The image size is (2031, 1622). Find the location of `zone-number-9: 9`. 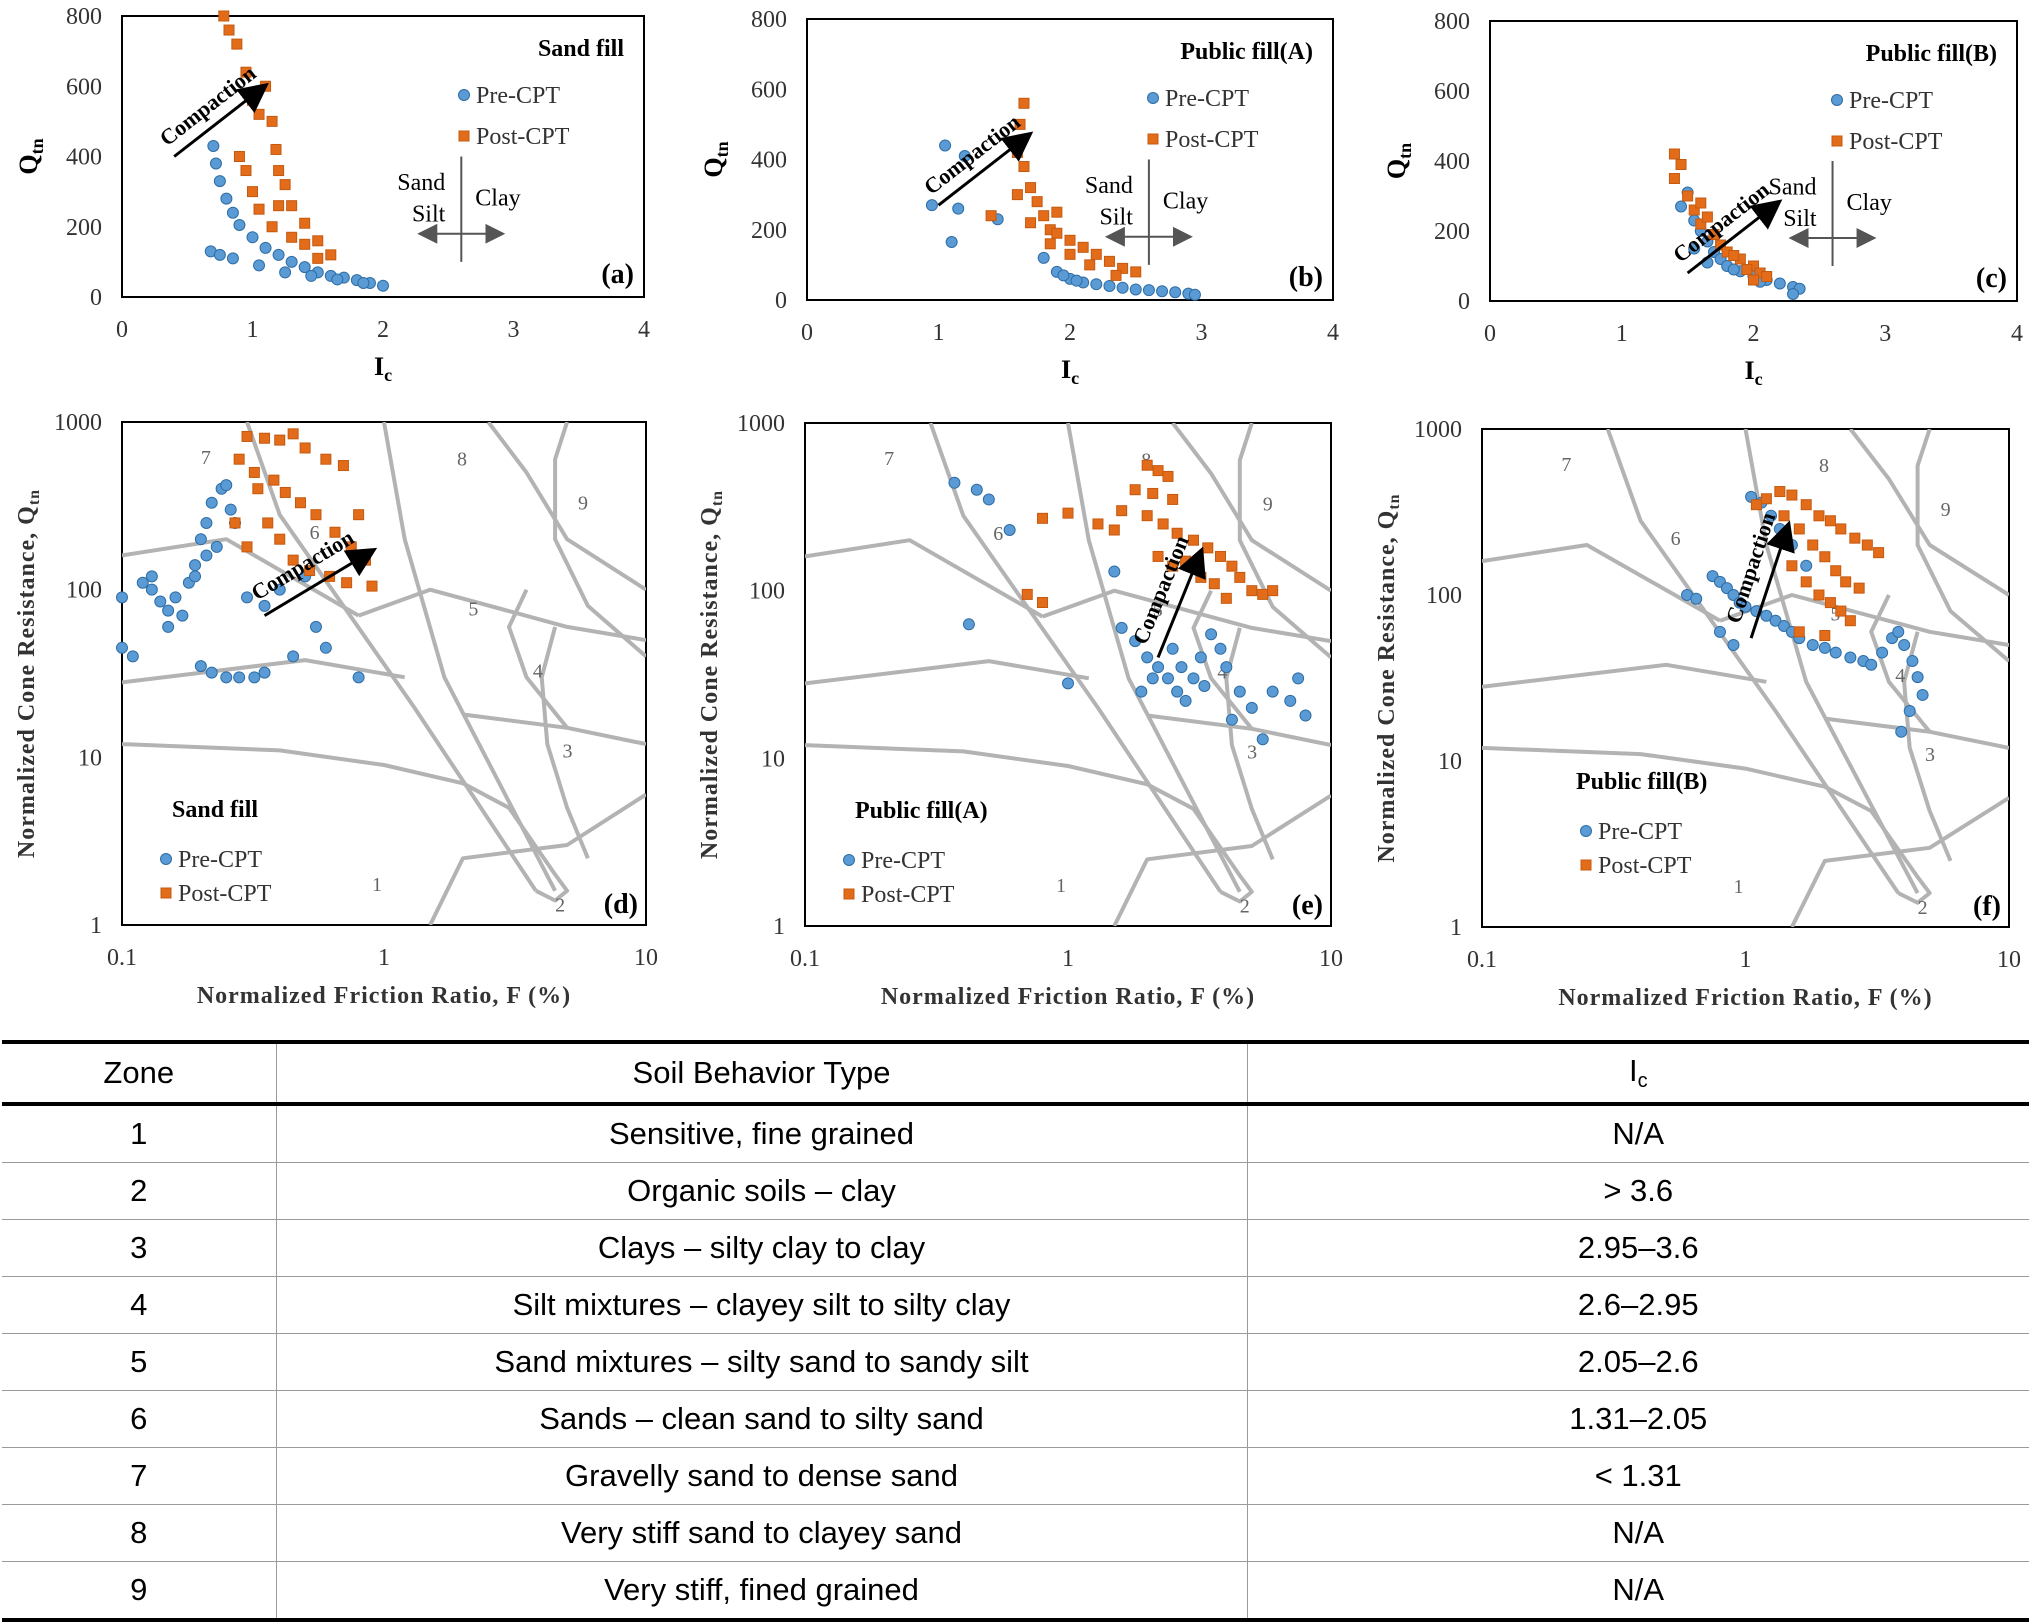

zone-number-9: 9 is located at coordinates (1946, 510).